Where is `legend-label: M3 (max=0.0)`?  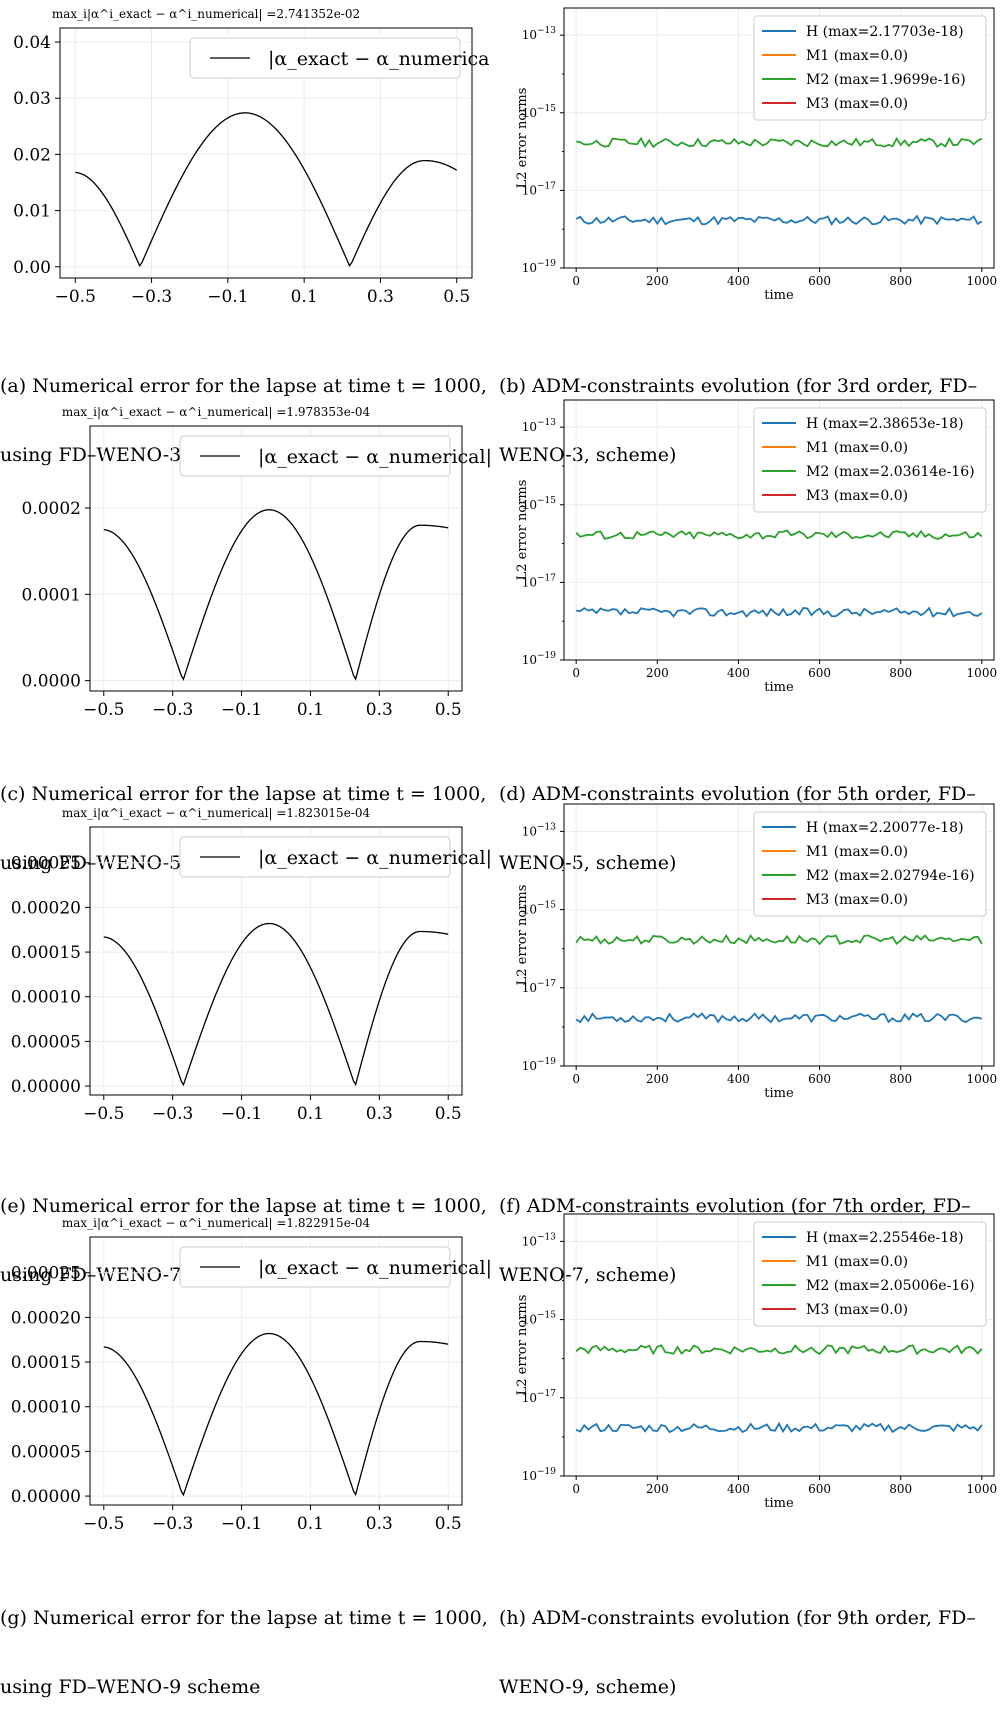 legend-label: M3 (max=0.0) is located at coordinates (857, 496).